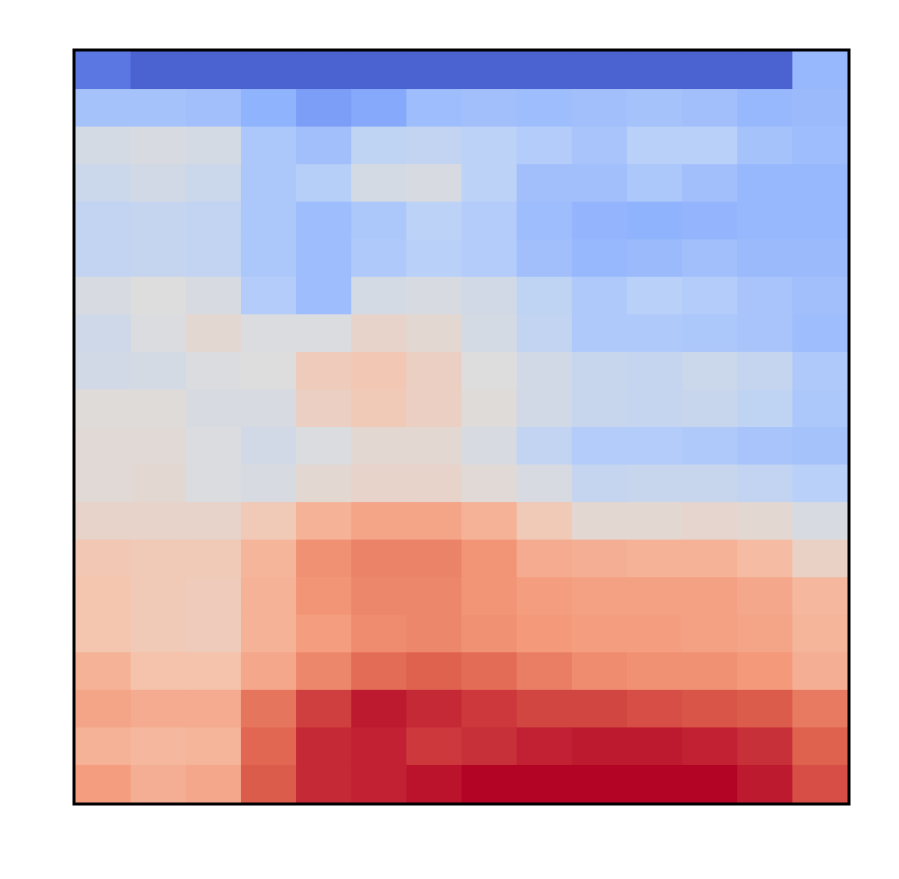  I want to click on heatmap-cell-r9-c1, so click(158, 408).